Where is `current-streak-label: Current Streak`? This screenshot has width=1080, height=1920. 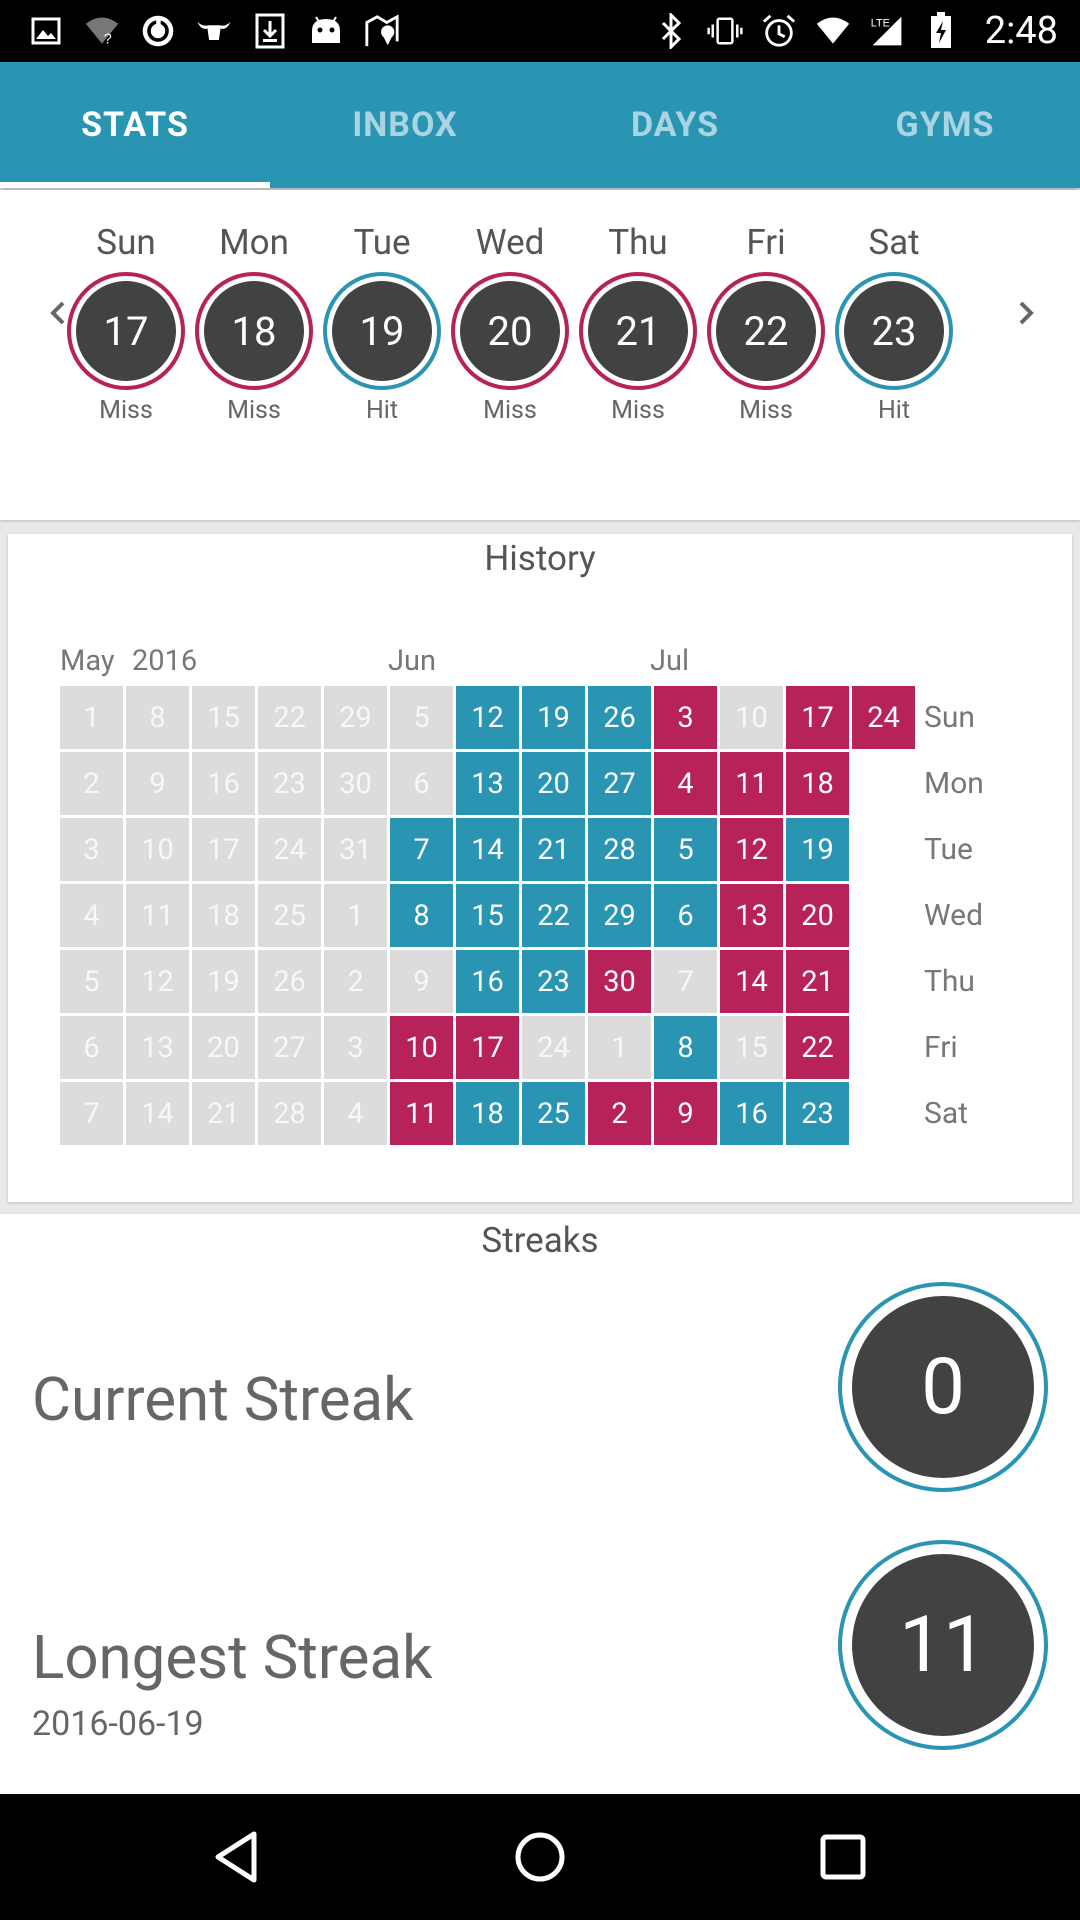 current-streak-label: Current Streak is located at coordinates (223, 1399).